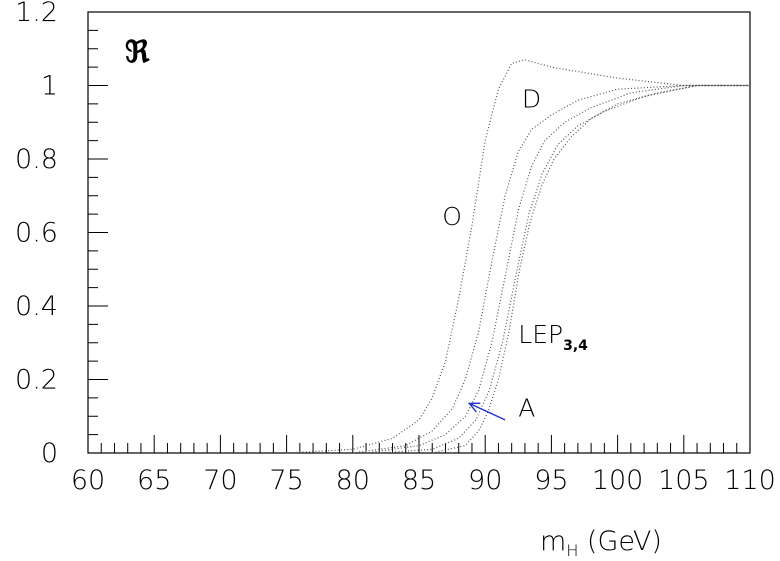  What do you see at coordinates (487, 411) in the screenshot?
I see `arrow-shaft` at bounding box center [487, 411].